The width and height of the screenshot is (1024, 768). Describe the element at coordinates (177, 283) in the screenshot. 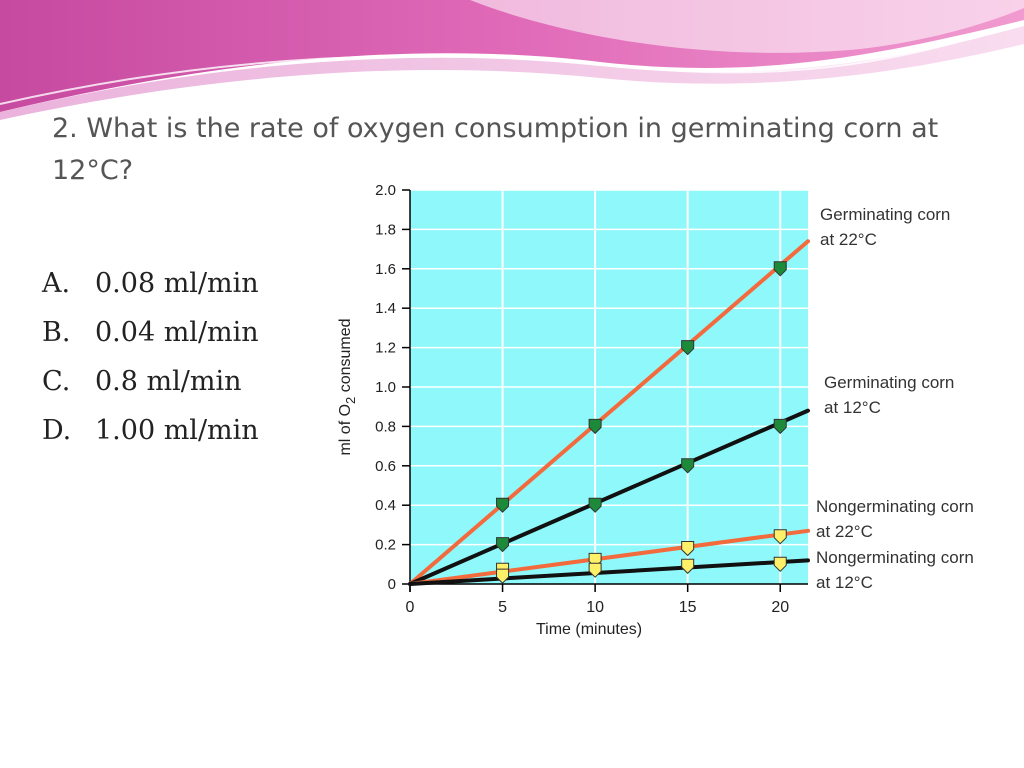

I see `answer-text: 0.08 ml/min` at that location.